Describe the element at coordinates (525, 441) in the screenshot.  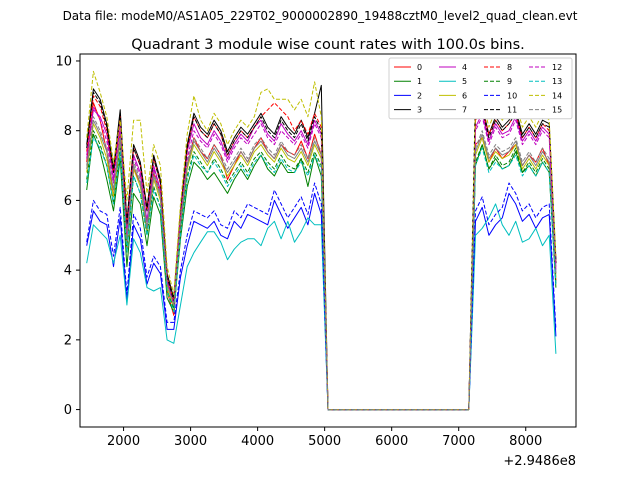
I see `x-tick-label: 8000` at that location.